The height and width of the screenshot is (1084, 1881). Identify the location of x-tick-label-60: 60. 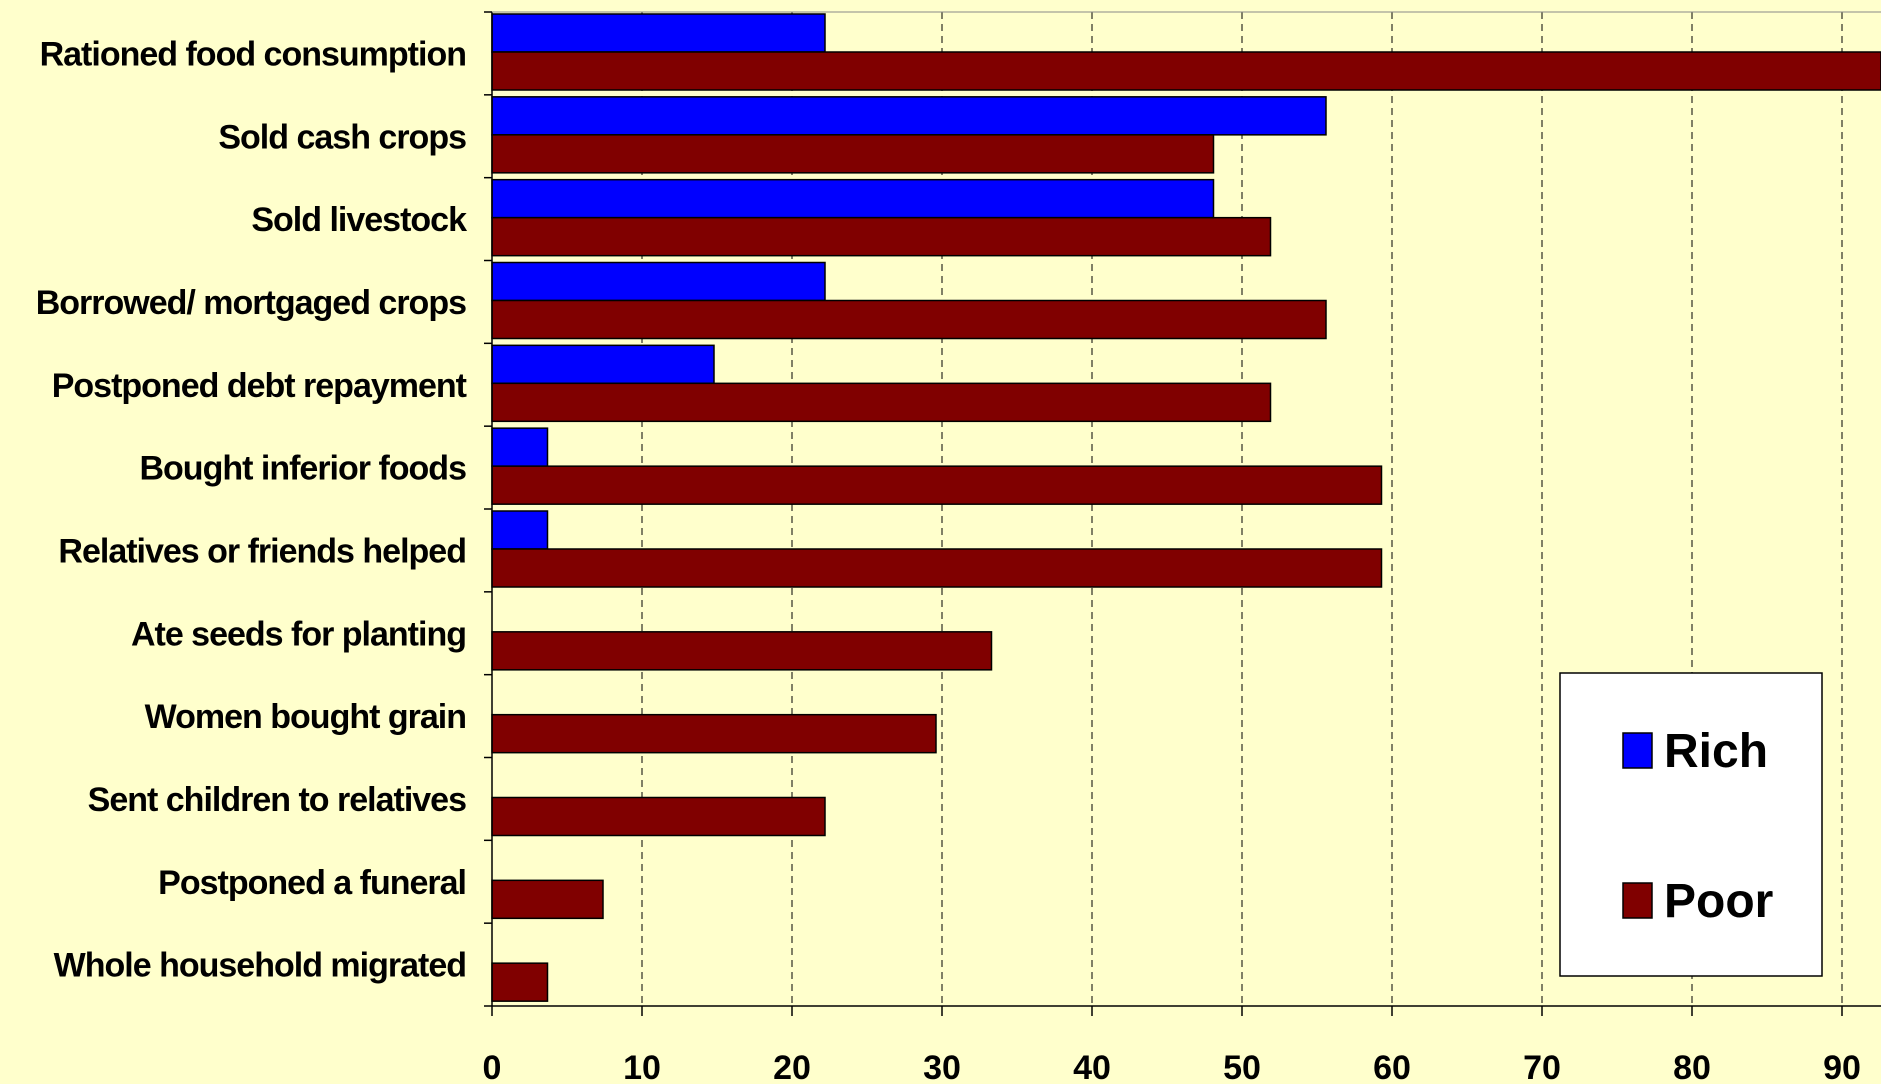
(1392, 1066).